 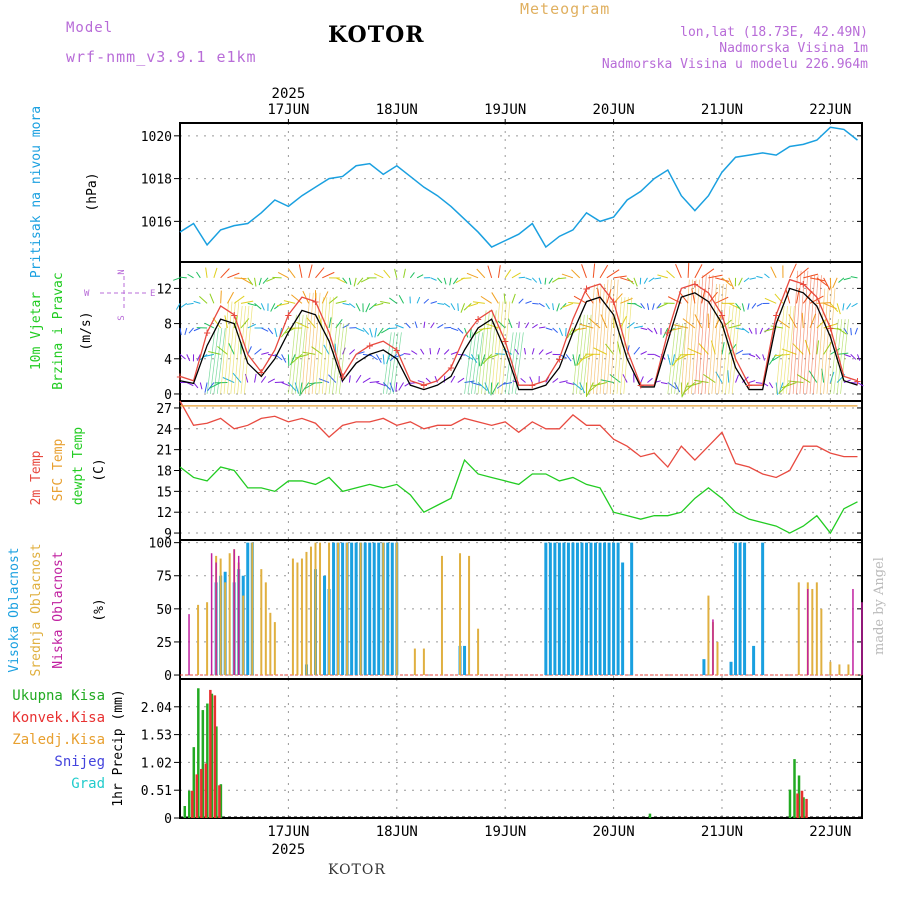 I want to click on x-tick-label-top: 17JUN, so click(x=288, y=110).